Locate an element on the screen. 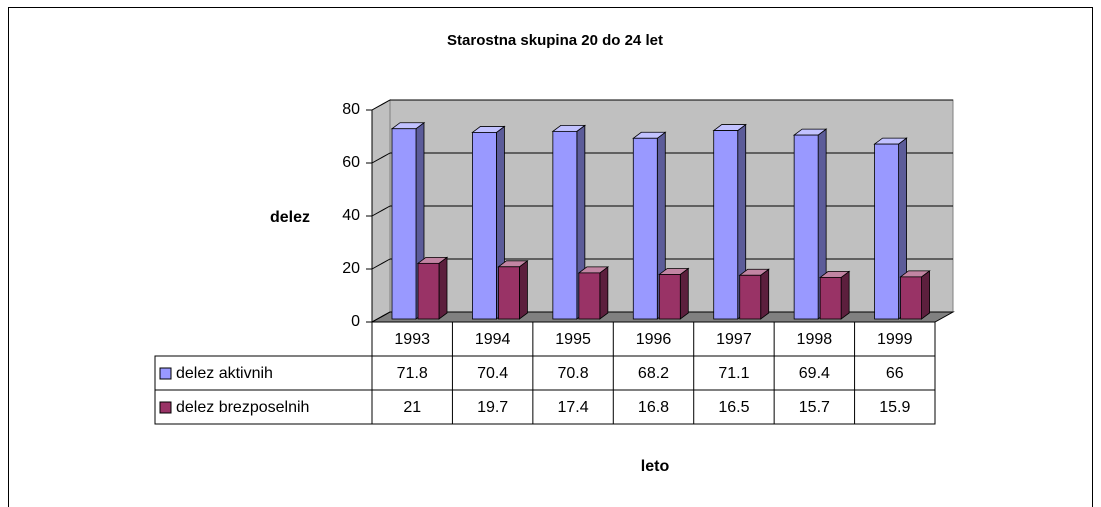 The width and height of the screenshot is (1101, 507). y-tick-label: 0 is located at coordinates (355, 321).